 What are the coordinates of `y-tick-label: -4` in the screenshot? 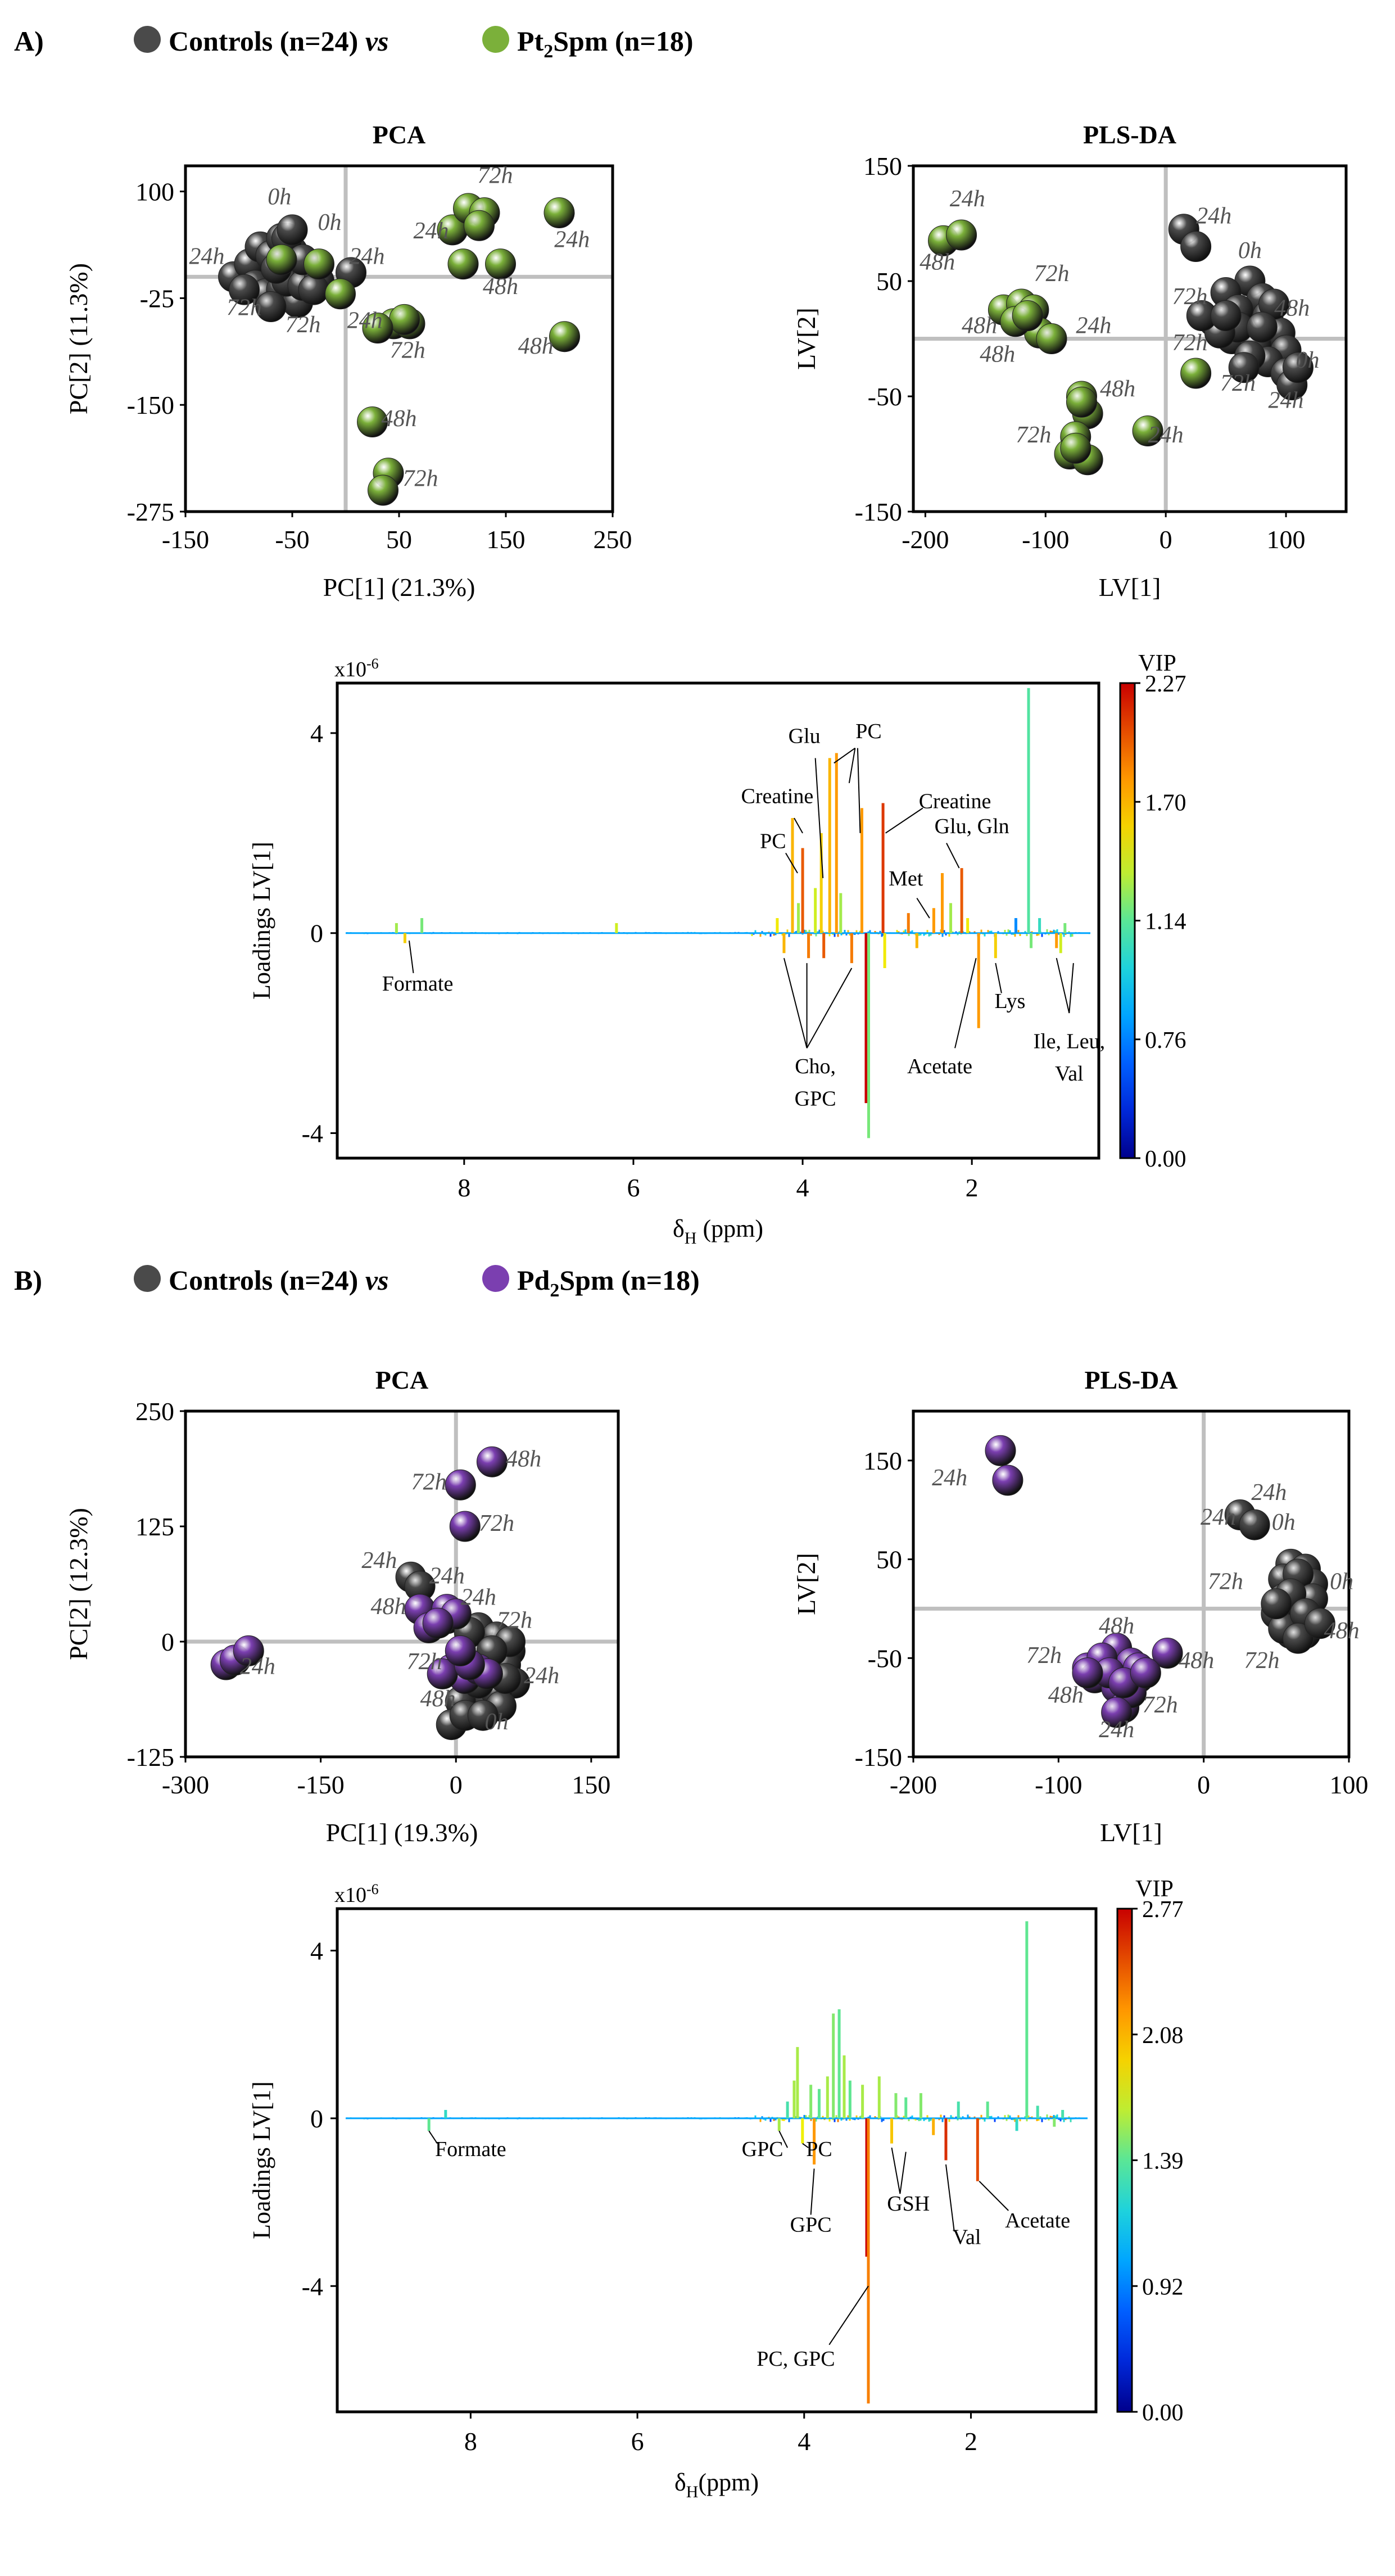 It's located at (312, 2286).